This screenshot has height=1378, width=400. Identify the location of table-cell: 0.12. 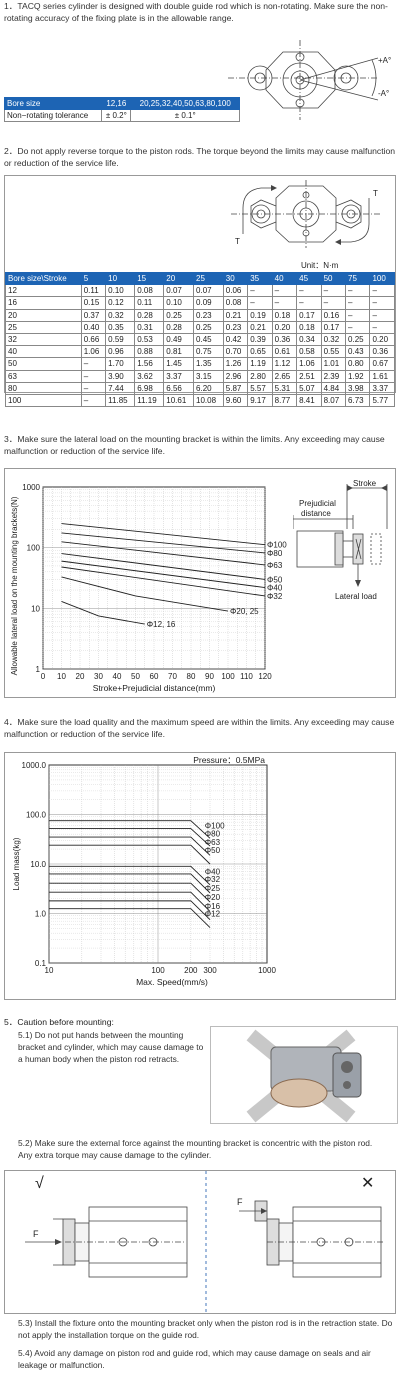
(120, 303).